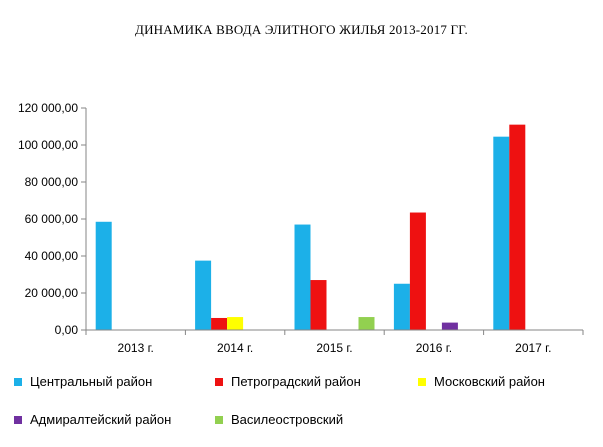 This screenshot has width=603, height=447. What do you see at coordinates (48, 145) in the screenshot?
I see `y-tick-label: 100 000,00` at bounding box center [48, 145].